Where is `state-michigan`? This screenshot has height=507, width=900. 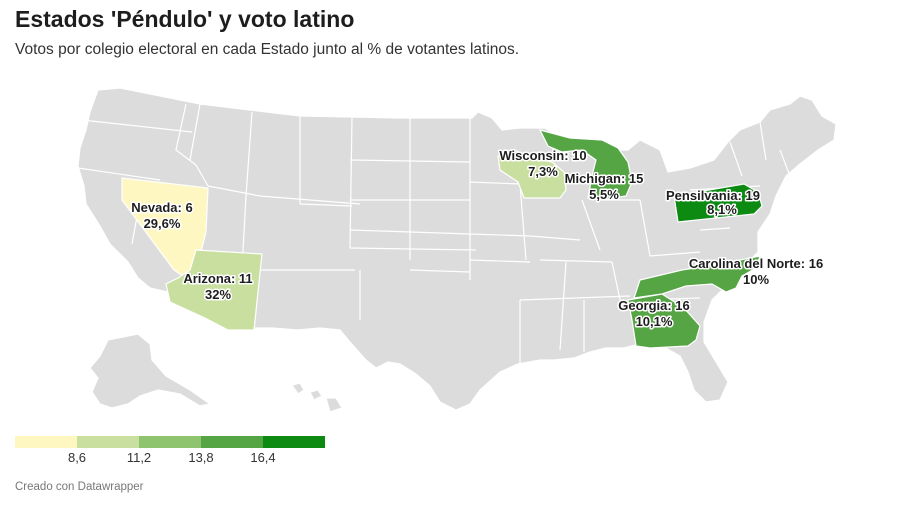
state-michigan is located at coordinates (585, 165).